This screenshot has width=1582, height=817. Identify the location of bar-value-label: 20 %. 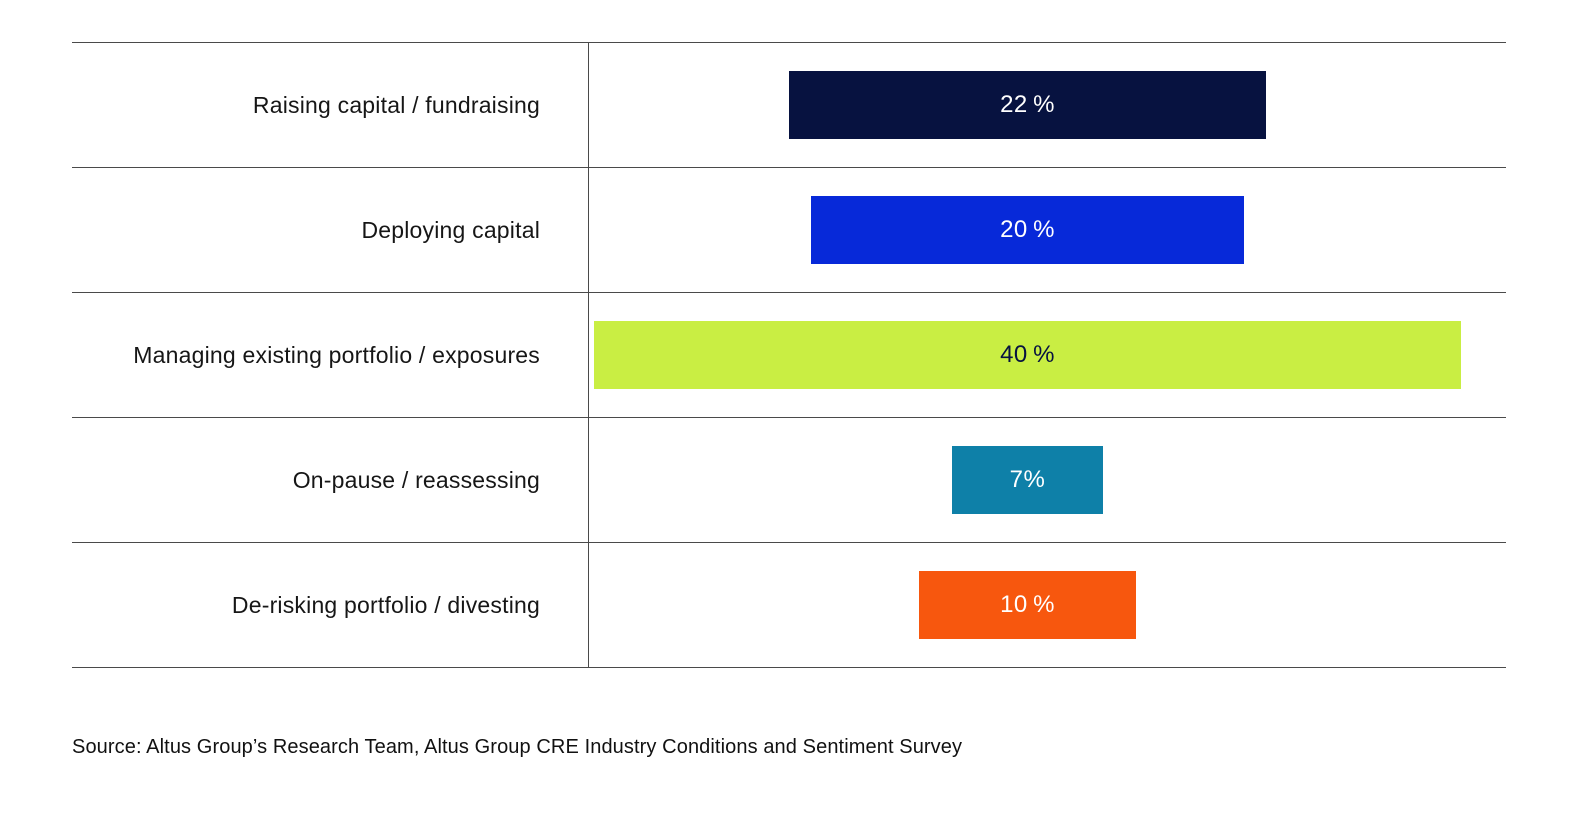
(1027, 229).